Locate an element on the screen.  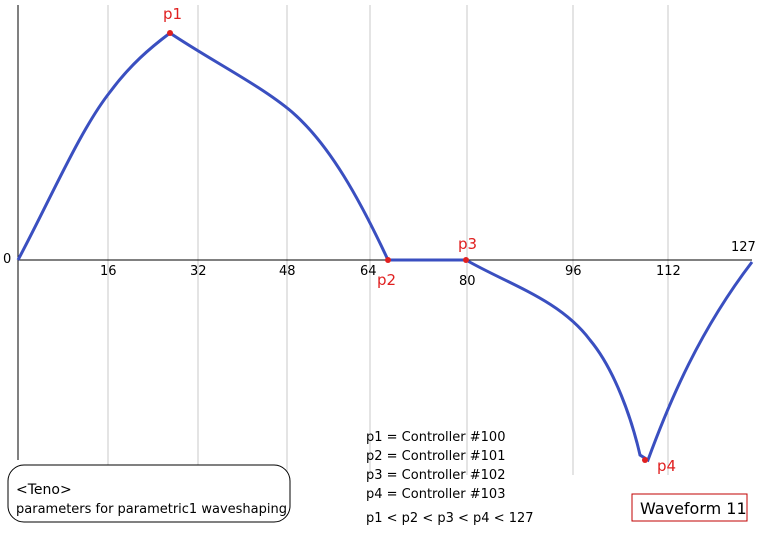
badge-box is located at coordinates (689, 507).